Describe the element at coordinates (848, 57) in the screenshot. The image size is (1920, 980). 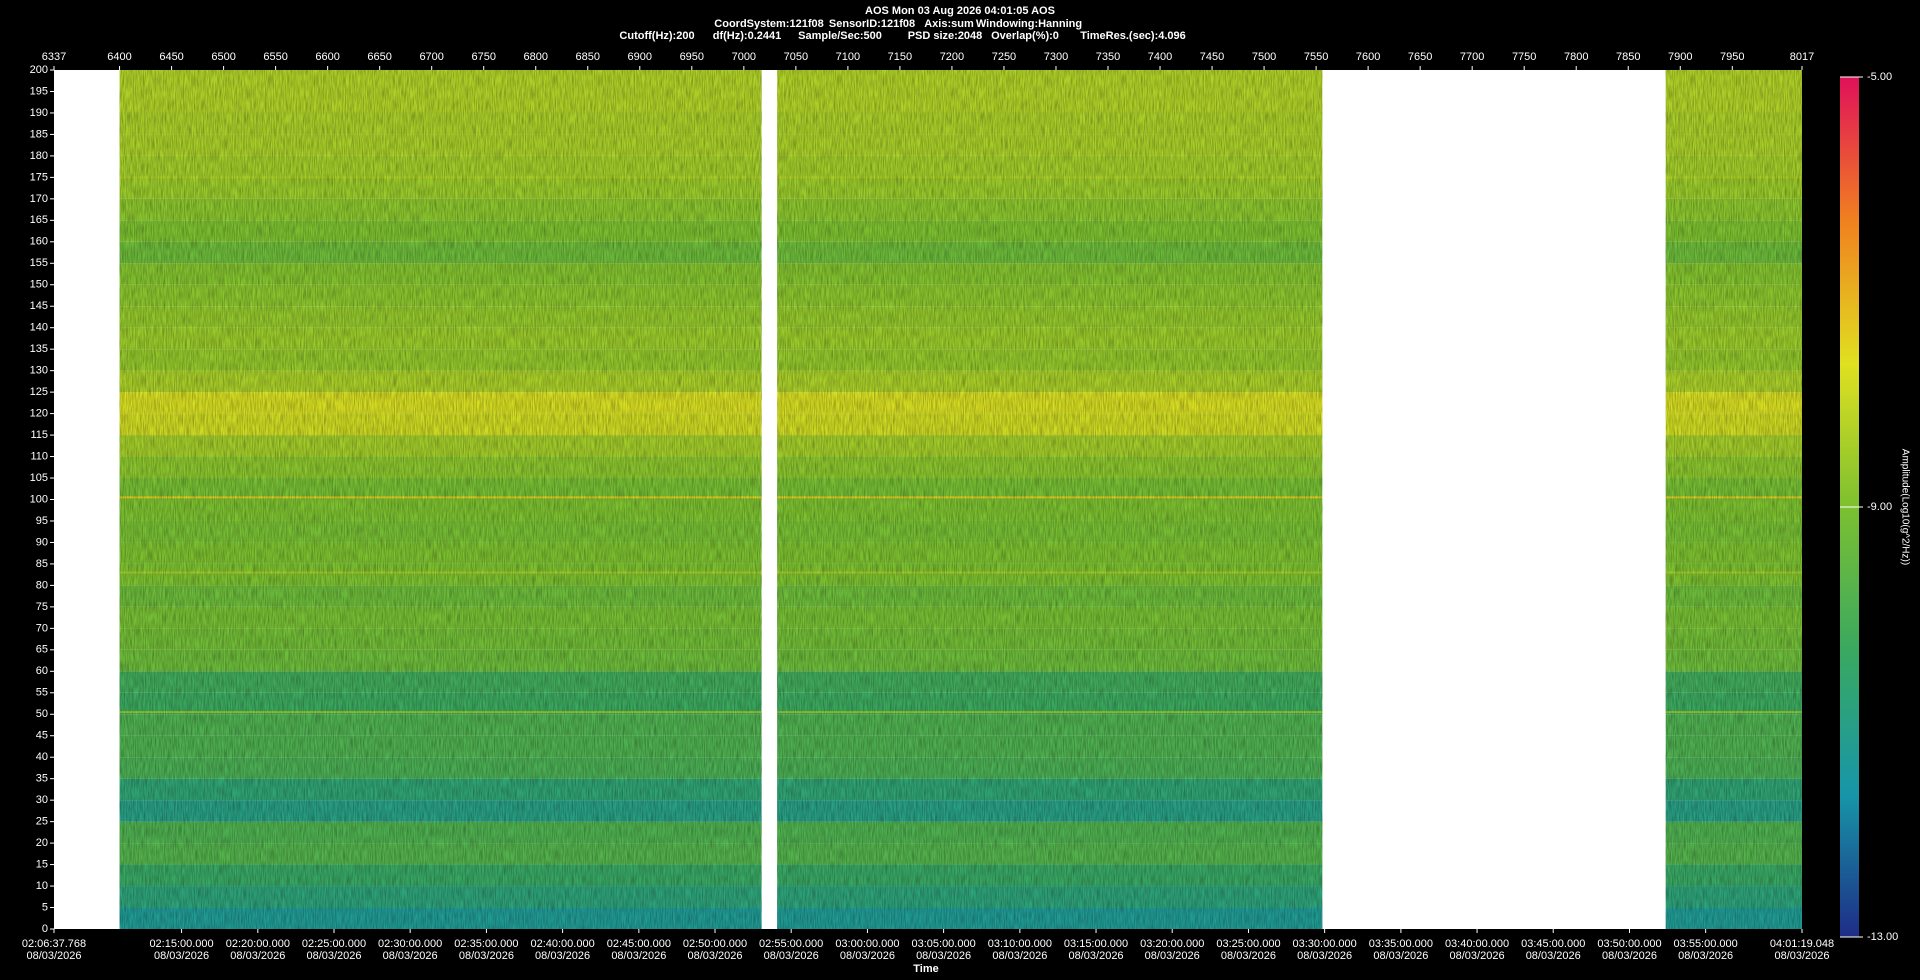
I see `x-tick-label: 7100` at that location.